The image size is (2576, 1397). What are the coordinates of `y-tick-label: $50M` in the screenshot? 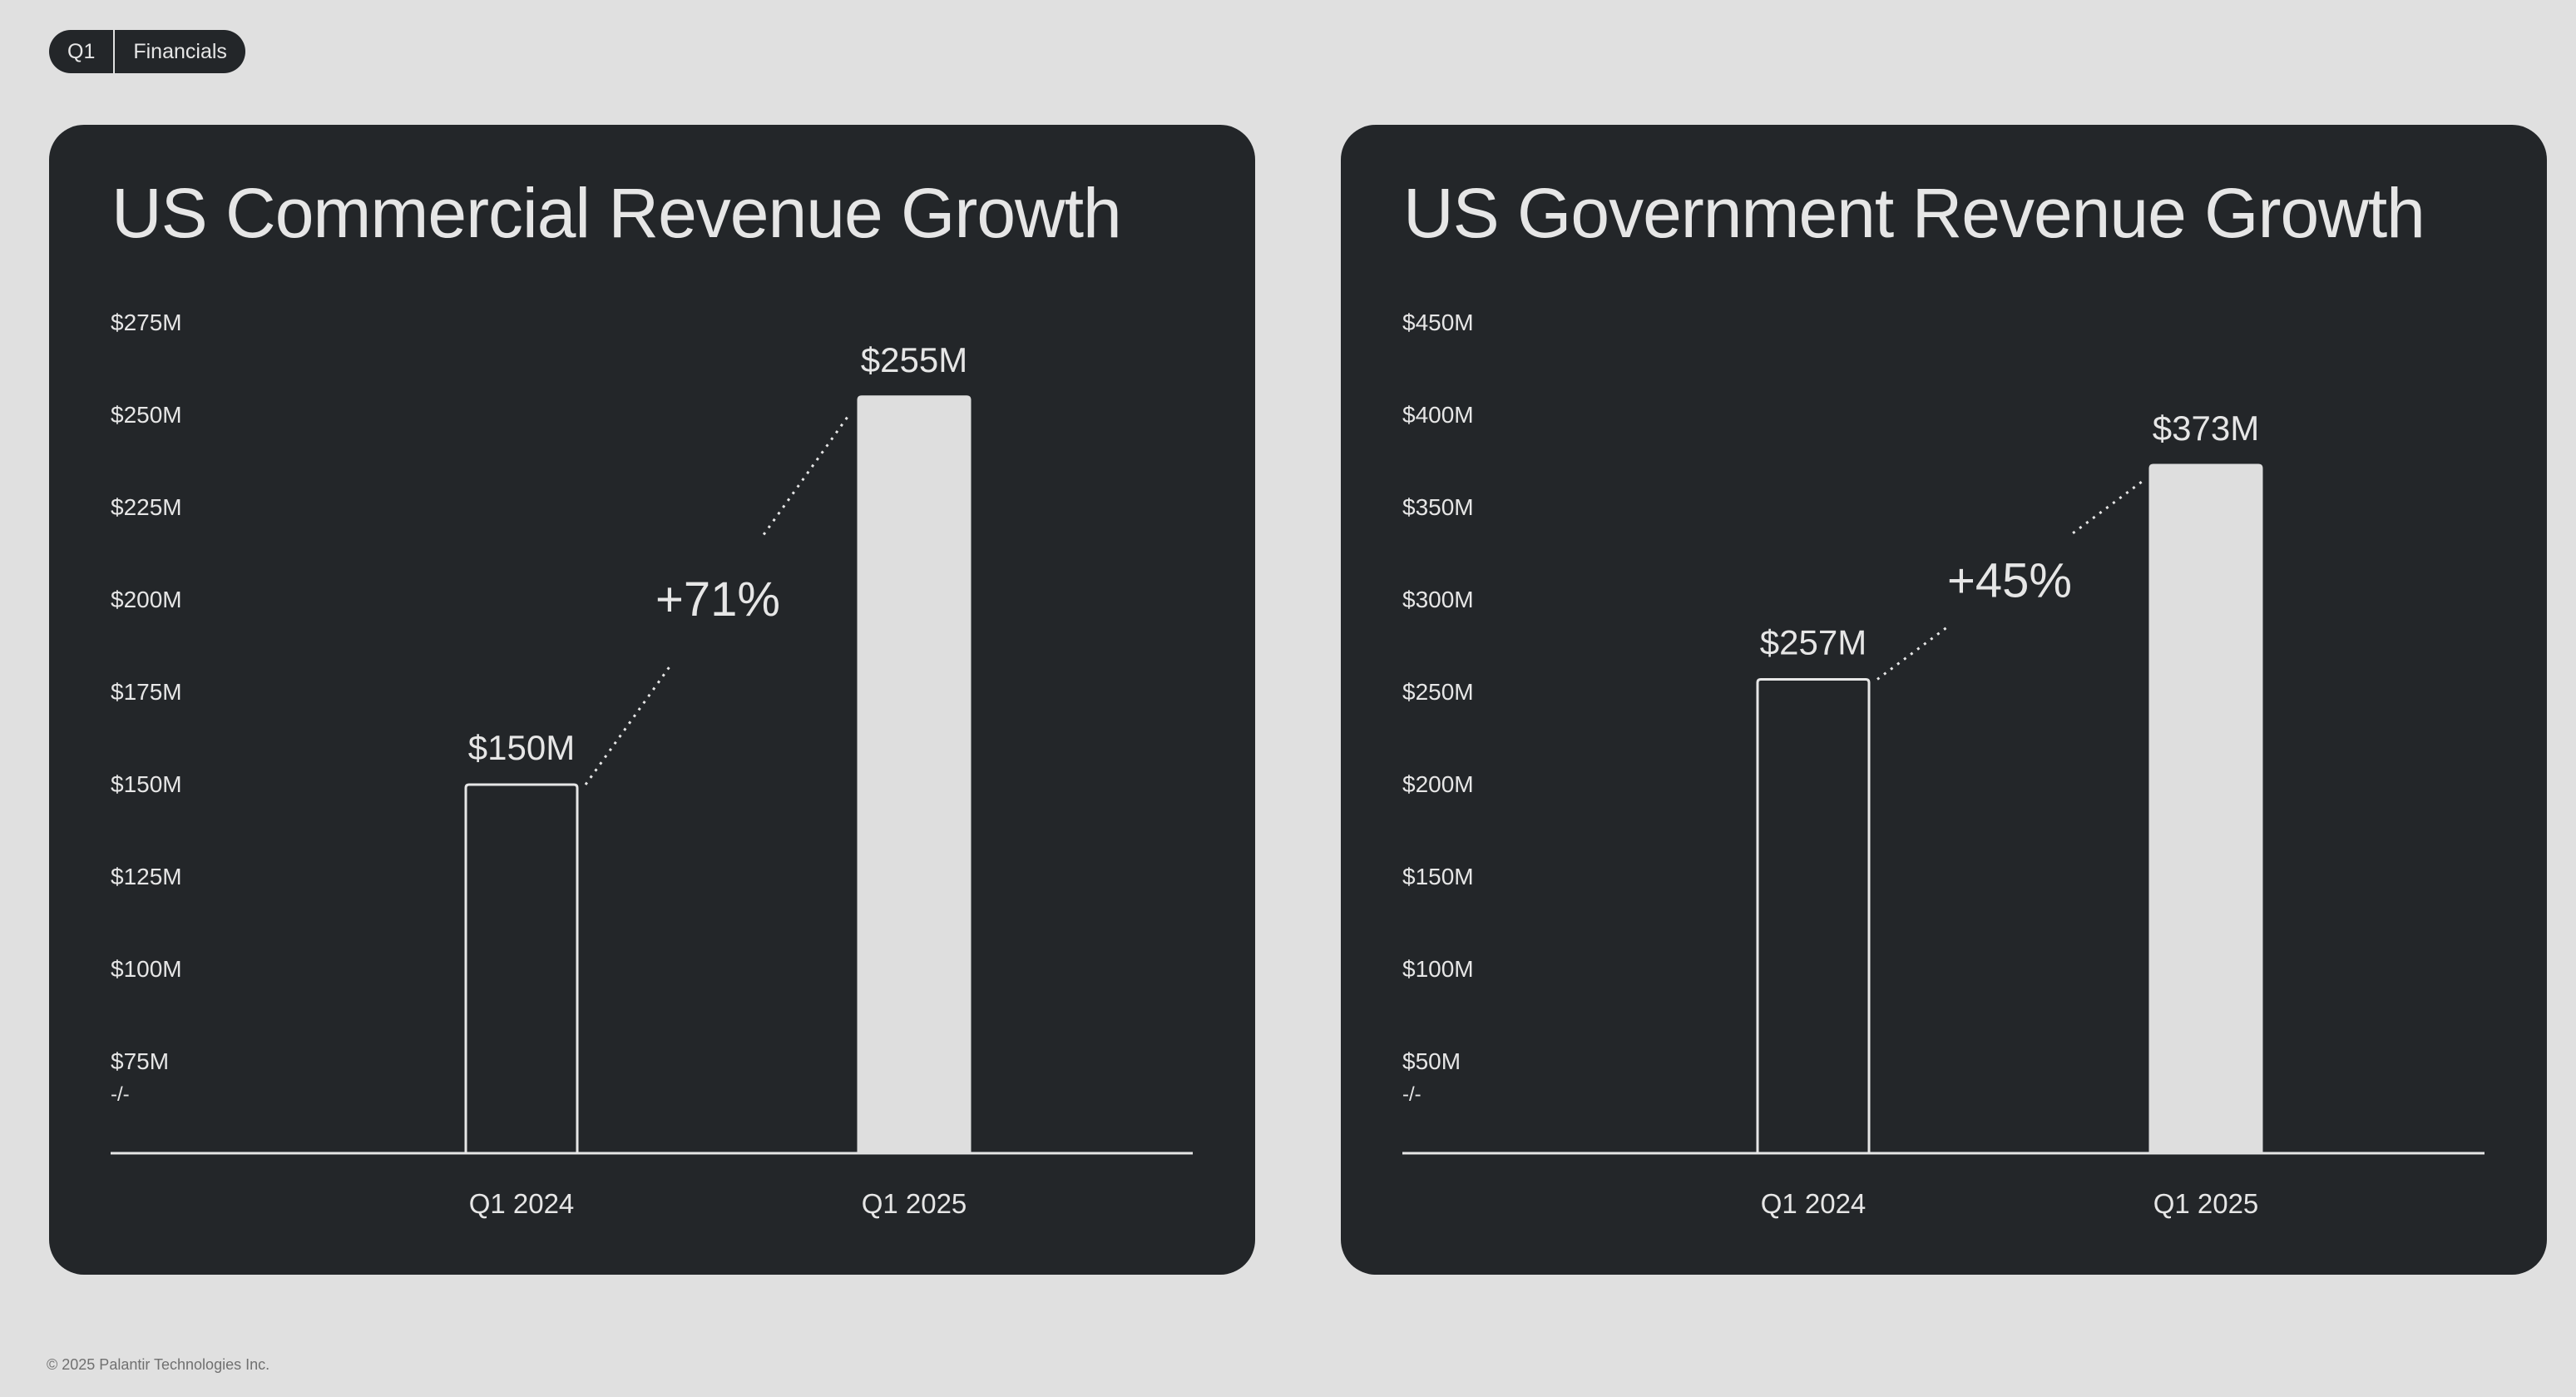 It's located at (1431, 1061).